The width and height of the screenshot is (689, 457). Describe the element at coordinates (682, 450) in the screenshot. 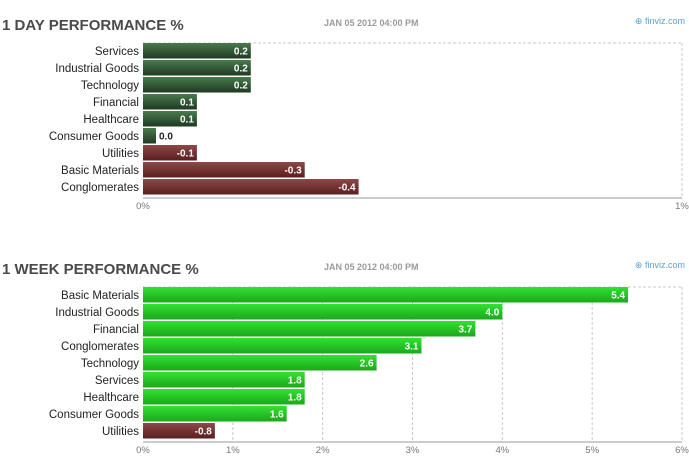

I see `x-tick-label: 6%` at that location.